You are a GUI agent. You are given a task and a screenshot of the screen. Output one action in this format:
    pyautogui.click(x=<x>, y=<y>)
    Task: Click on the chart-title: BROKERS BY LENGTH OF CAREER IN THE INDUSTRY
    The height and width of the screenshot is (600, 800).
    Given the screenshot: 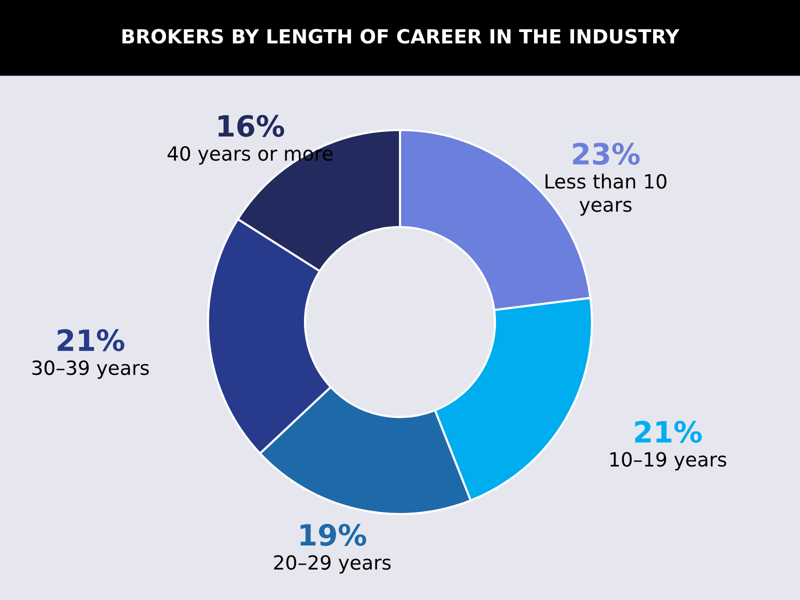 What is the action you would take?
    pyautogui.click(x=401, y=36)
    